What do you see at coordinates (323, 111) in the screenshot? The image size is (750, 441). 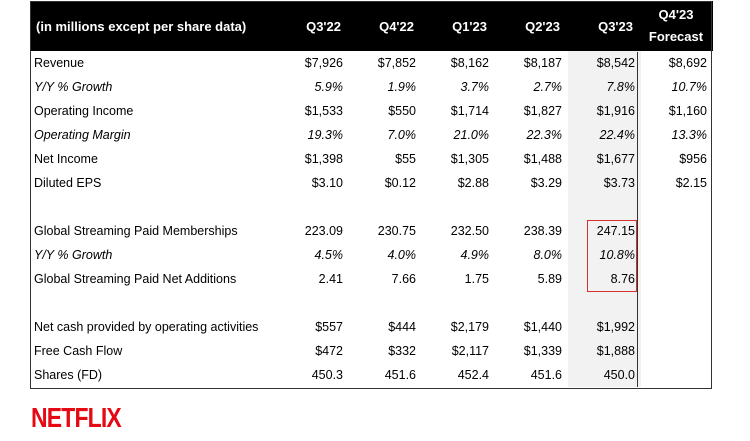 I see `cell: $1,533` at bounding box center [323, 111].